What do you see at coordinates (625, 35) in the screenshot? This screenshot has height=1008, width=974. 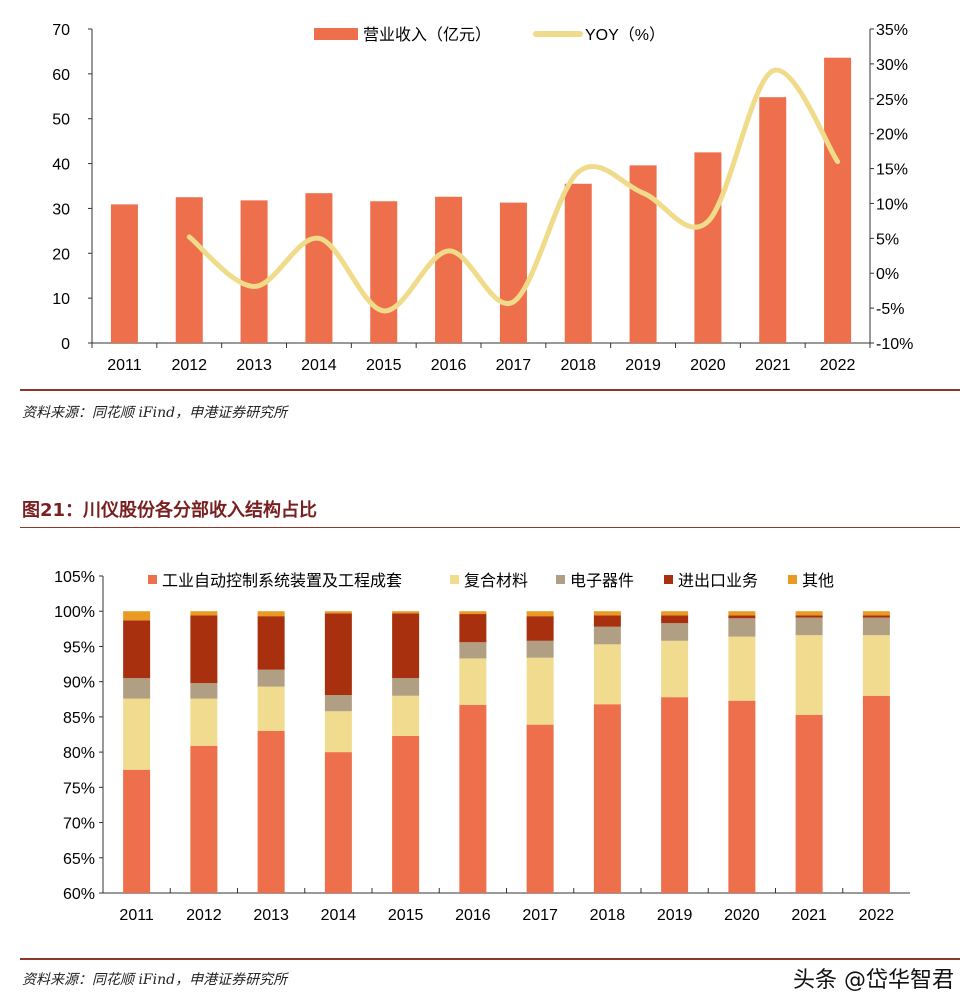 I see `legend-label-yoy: YOY（%）` at bounding box center [625, 35].